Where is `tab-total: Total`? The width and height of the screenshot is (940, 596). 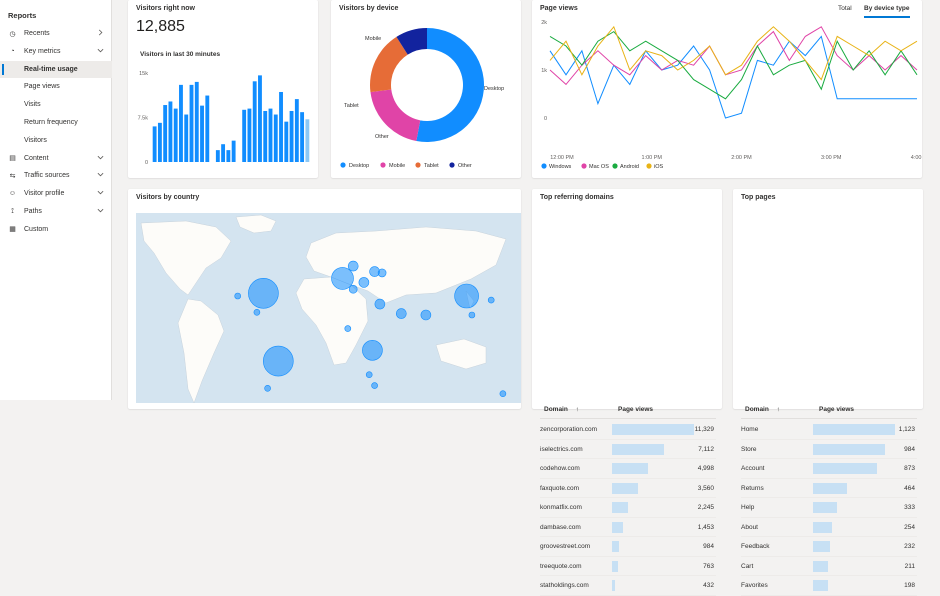 tab-total: Total is located at coordinates (845, 8).